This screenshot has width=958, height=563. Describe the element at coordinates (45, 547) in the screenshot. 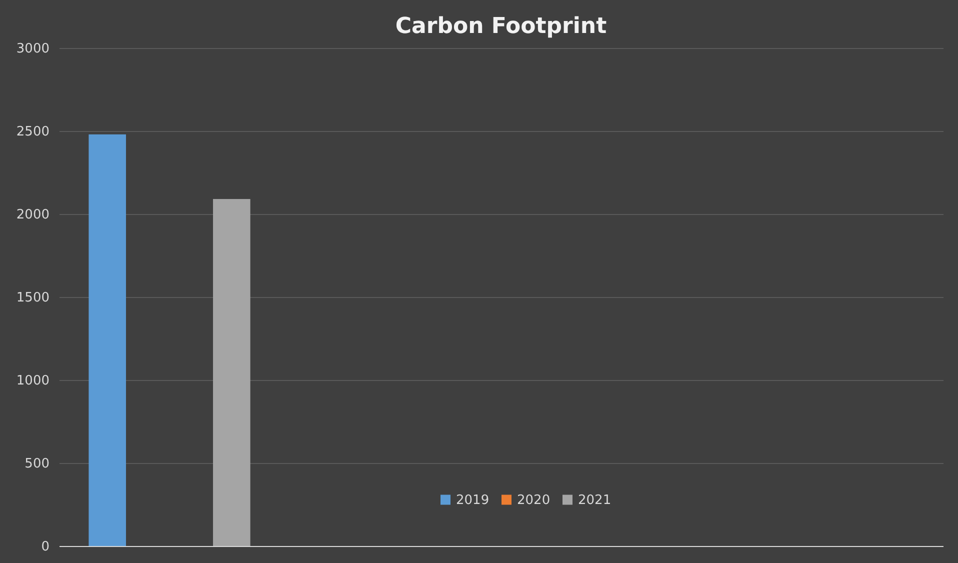

I see `y-tick-label: 0` at that location.